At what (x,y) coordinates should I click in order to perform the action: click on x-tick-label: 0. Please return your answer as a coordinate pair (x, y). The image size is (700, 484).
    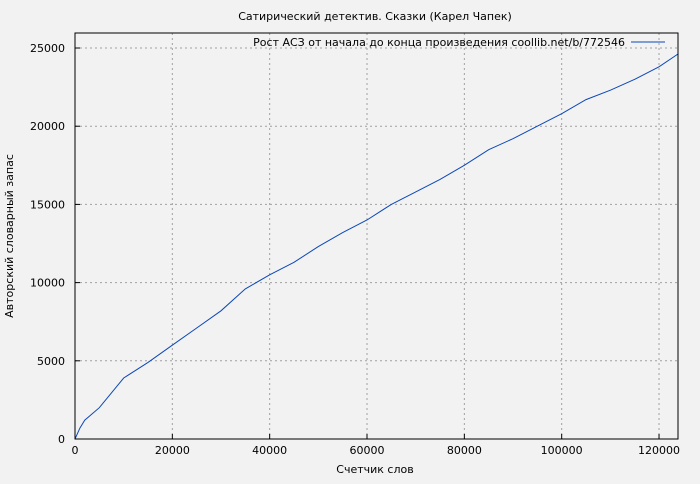
    Looking at the image, I should click on (75, 450).